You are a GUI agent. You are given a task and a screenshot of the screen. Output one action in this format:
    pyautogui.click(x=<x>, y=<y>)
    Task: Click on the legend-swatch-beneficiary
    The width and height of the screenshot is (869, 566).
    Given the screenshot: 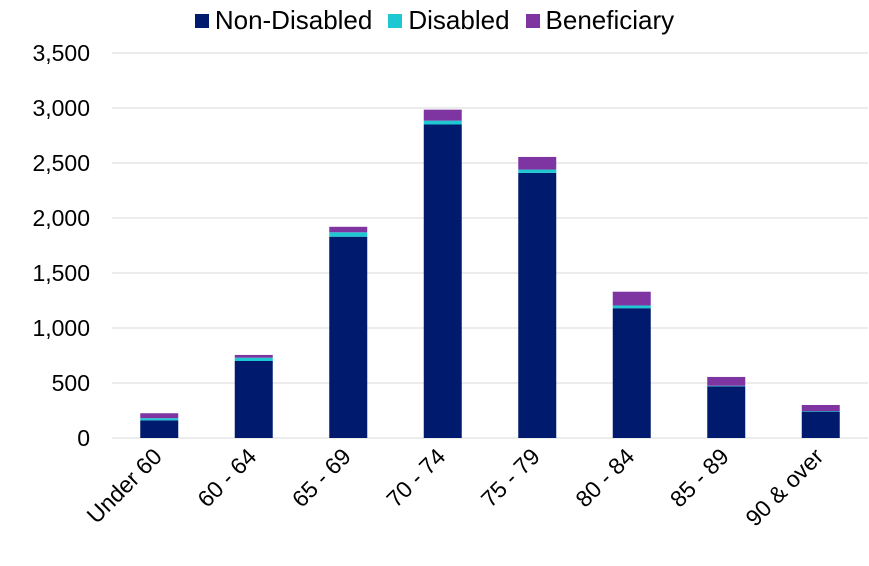 What is the action you would take?
    pyautogui.click(x=532, y=20)
    